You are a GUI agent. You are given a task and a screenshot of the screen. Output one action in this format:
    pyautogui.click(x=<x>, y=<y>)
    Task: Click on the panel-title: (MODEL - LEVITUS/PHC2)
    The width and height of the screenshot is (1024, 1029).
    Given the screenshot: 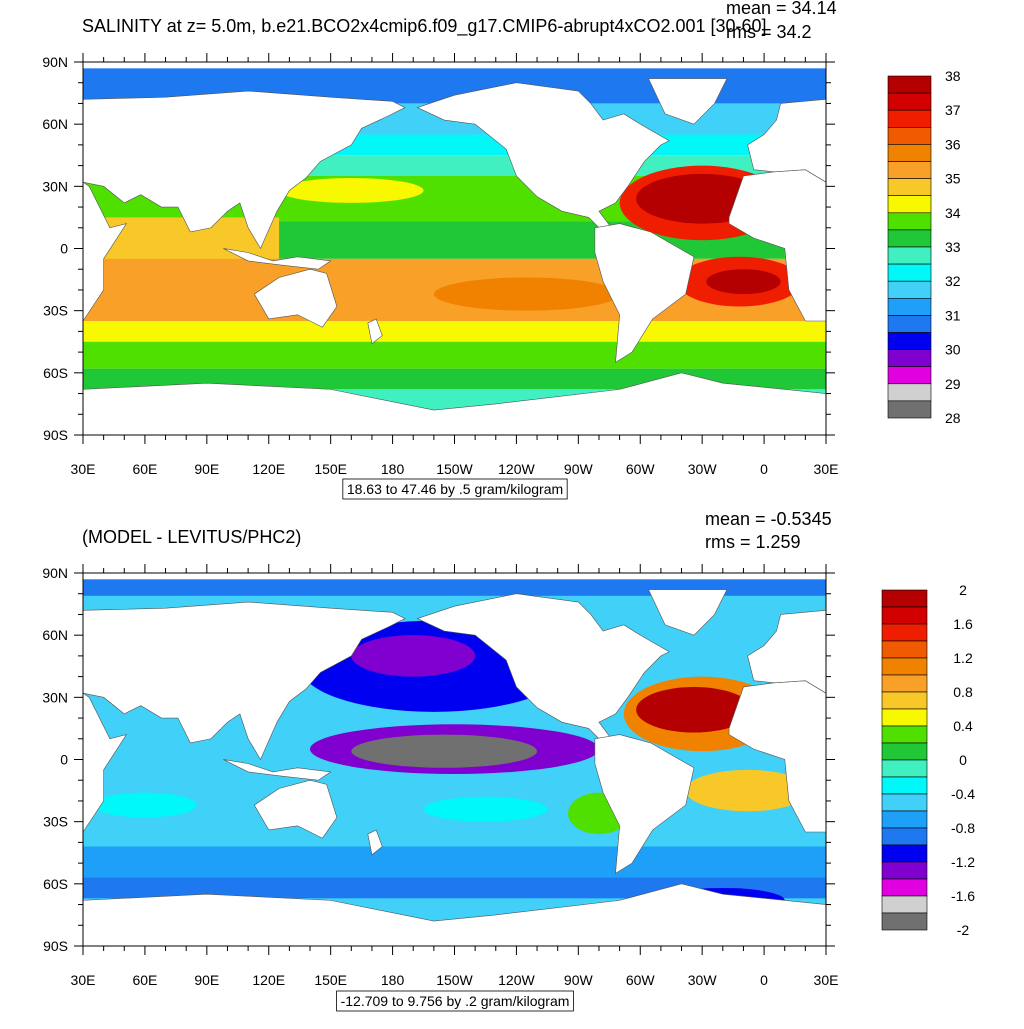 What is the action you would take?
    pyautogui.click(x=191, y=537)
    